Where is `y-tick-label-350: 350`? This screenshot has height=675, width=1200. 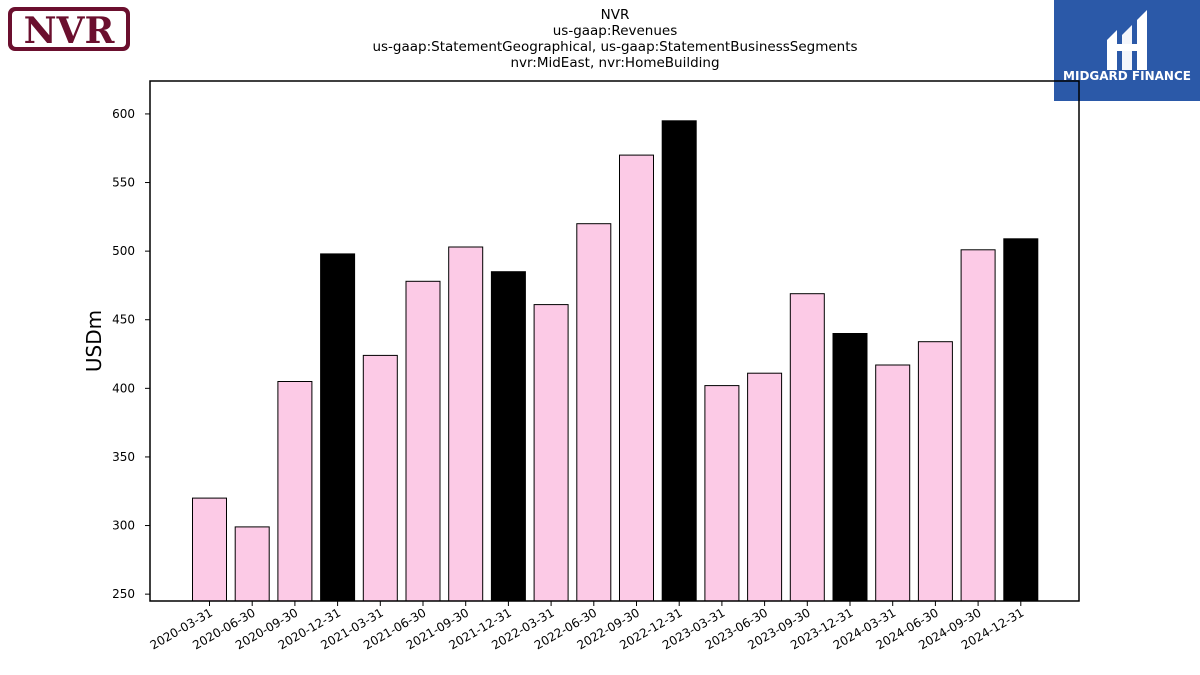
y-tick-label-350: 350 is located at coordinates (123, 457).